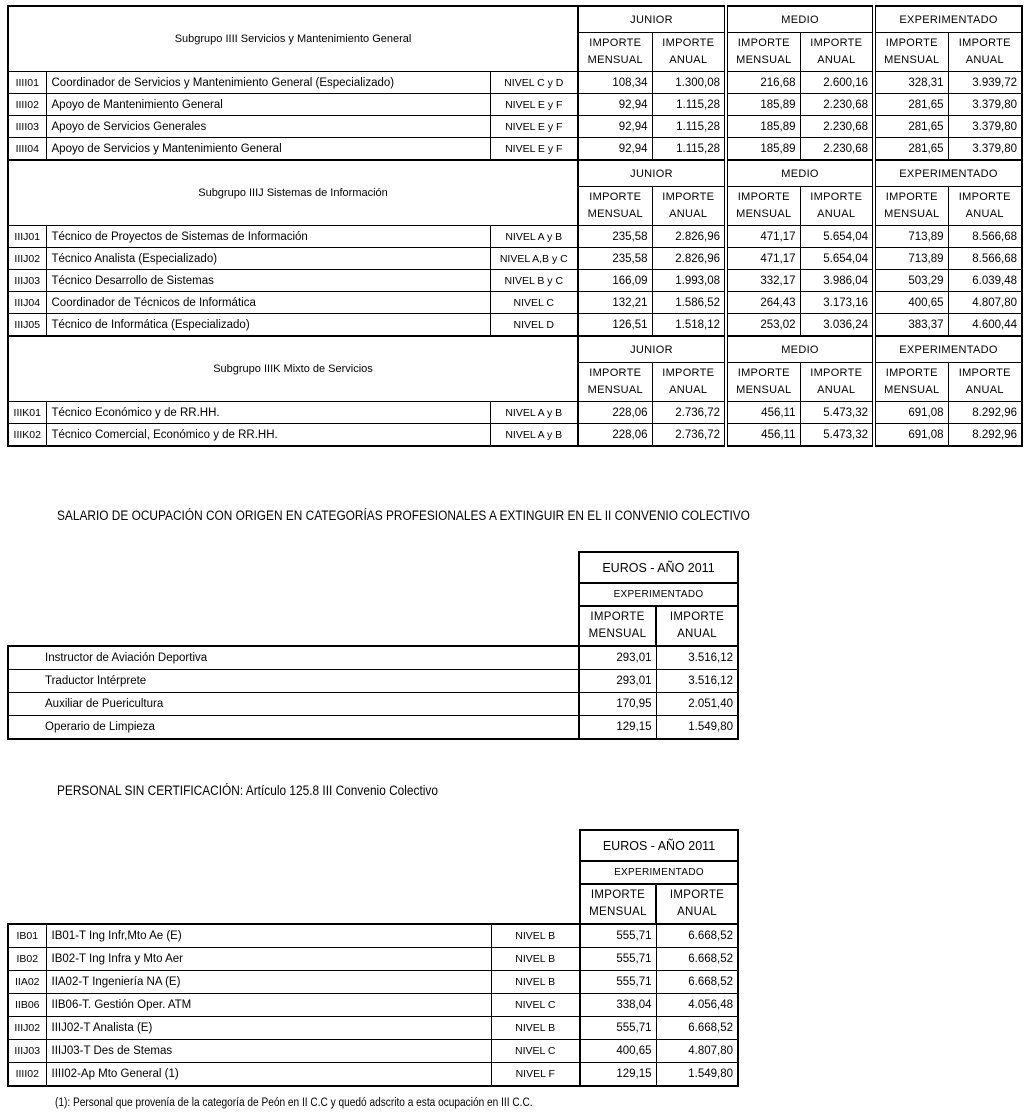 This screenshot has width=1032, height=1118. I want to click on row-value: 126,51, so click(615, 325).